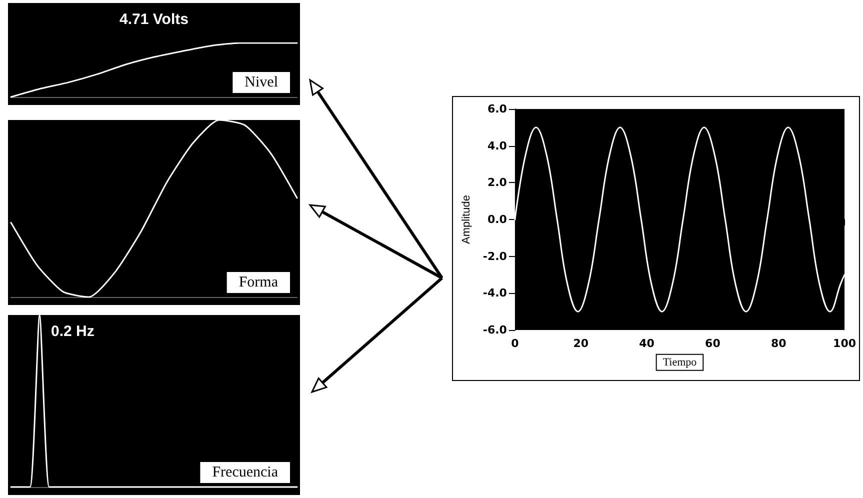 This screenshot has height=498, width=863. What do you see at coordinates (245, 472) in the screenshot?
I see `annotation: Frecuencia` at bounding box center [245, 472].